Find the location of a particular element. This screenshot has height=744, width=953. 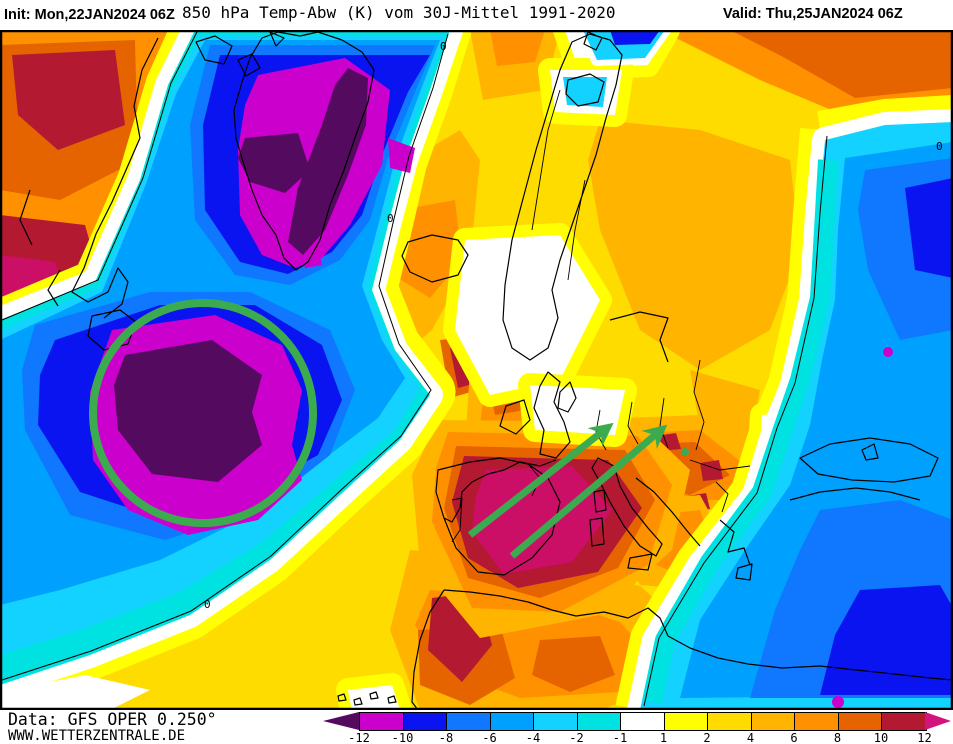

color-scale-legend: -12 -10 -8 -6 -4 -2 -1 1 2 4 6 8 10 12 is located at coordinates (638, 728).